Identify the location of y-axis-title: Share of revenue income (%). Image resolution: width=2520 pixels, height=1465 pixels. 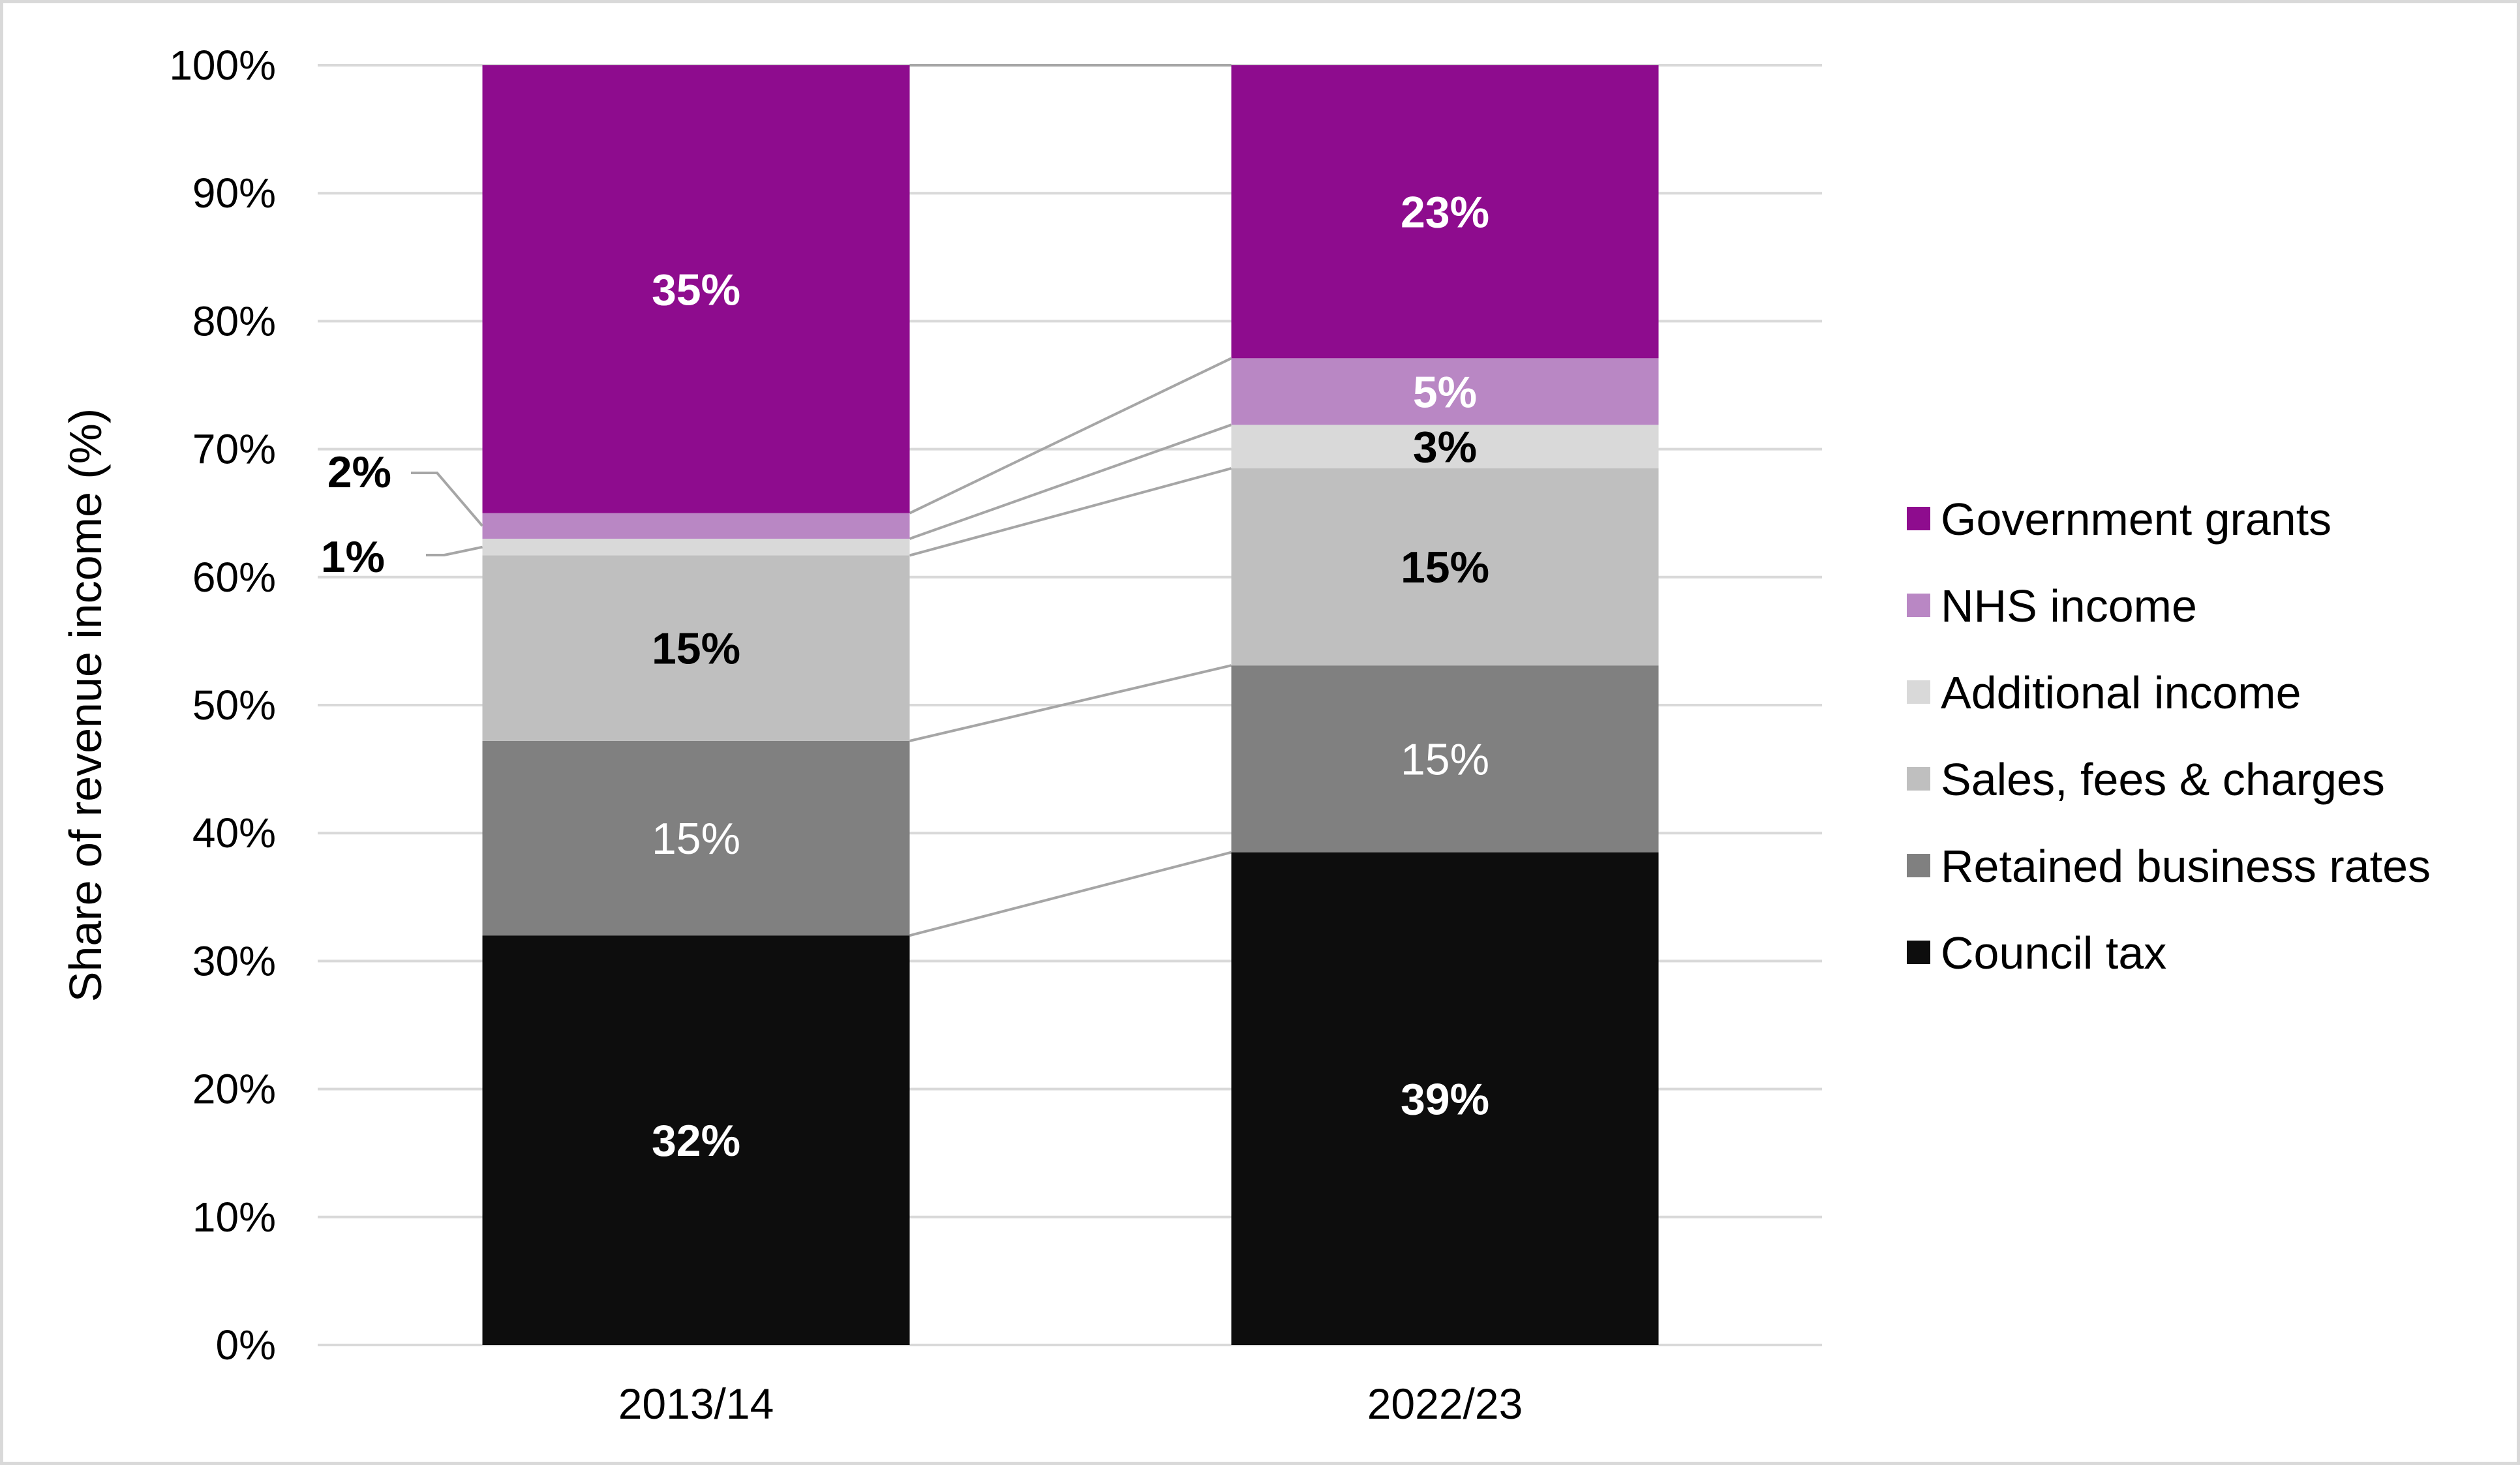
(85, 705).